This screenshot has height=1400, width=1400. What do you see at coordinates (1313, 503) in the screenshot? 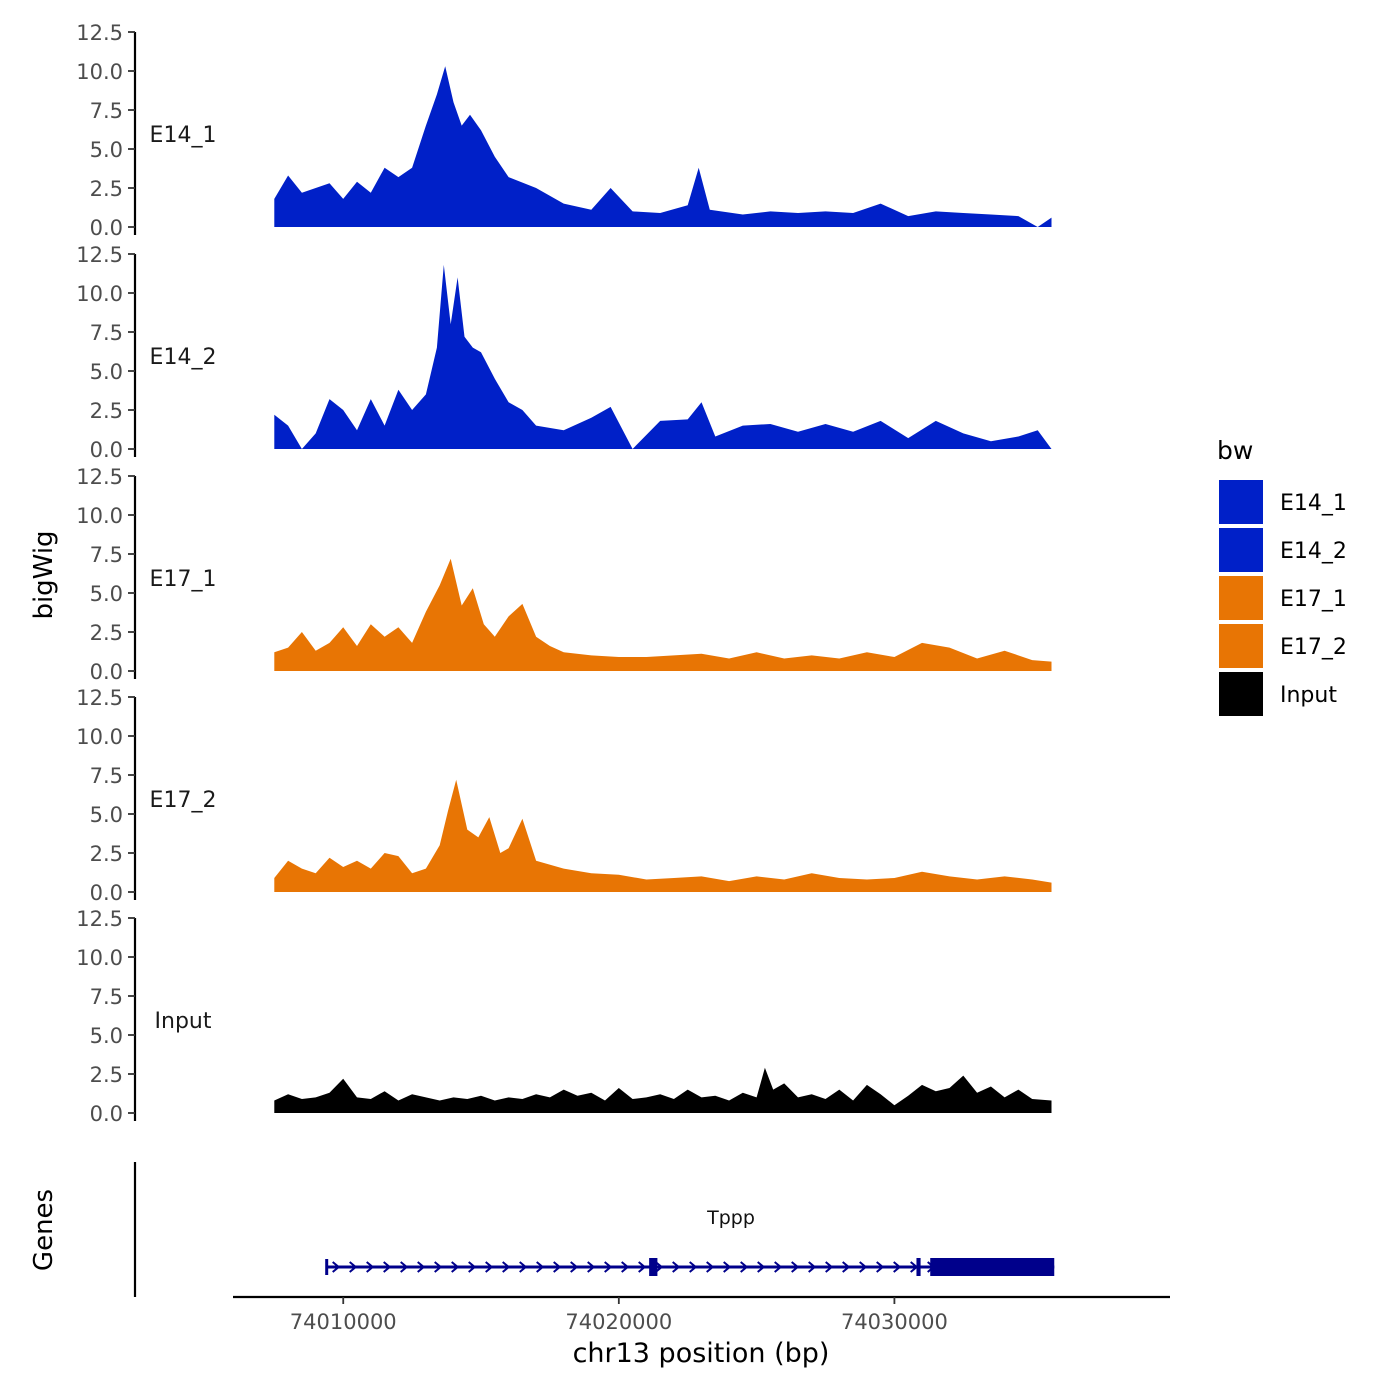
I see `legend-label: E14_1` at bounding box center [1313, 503].